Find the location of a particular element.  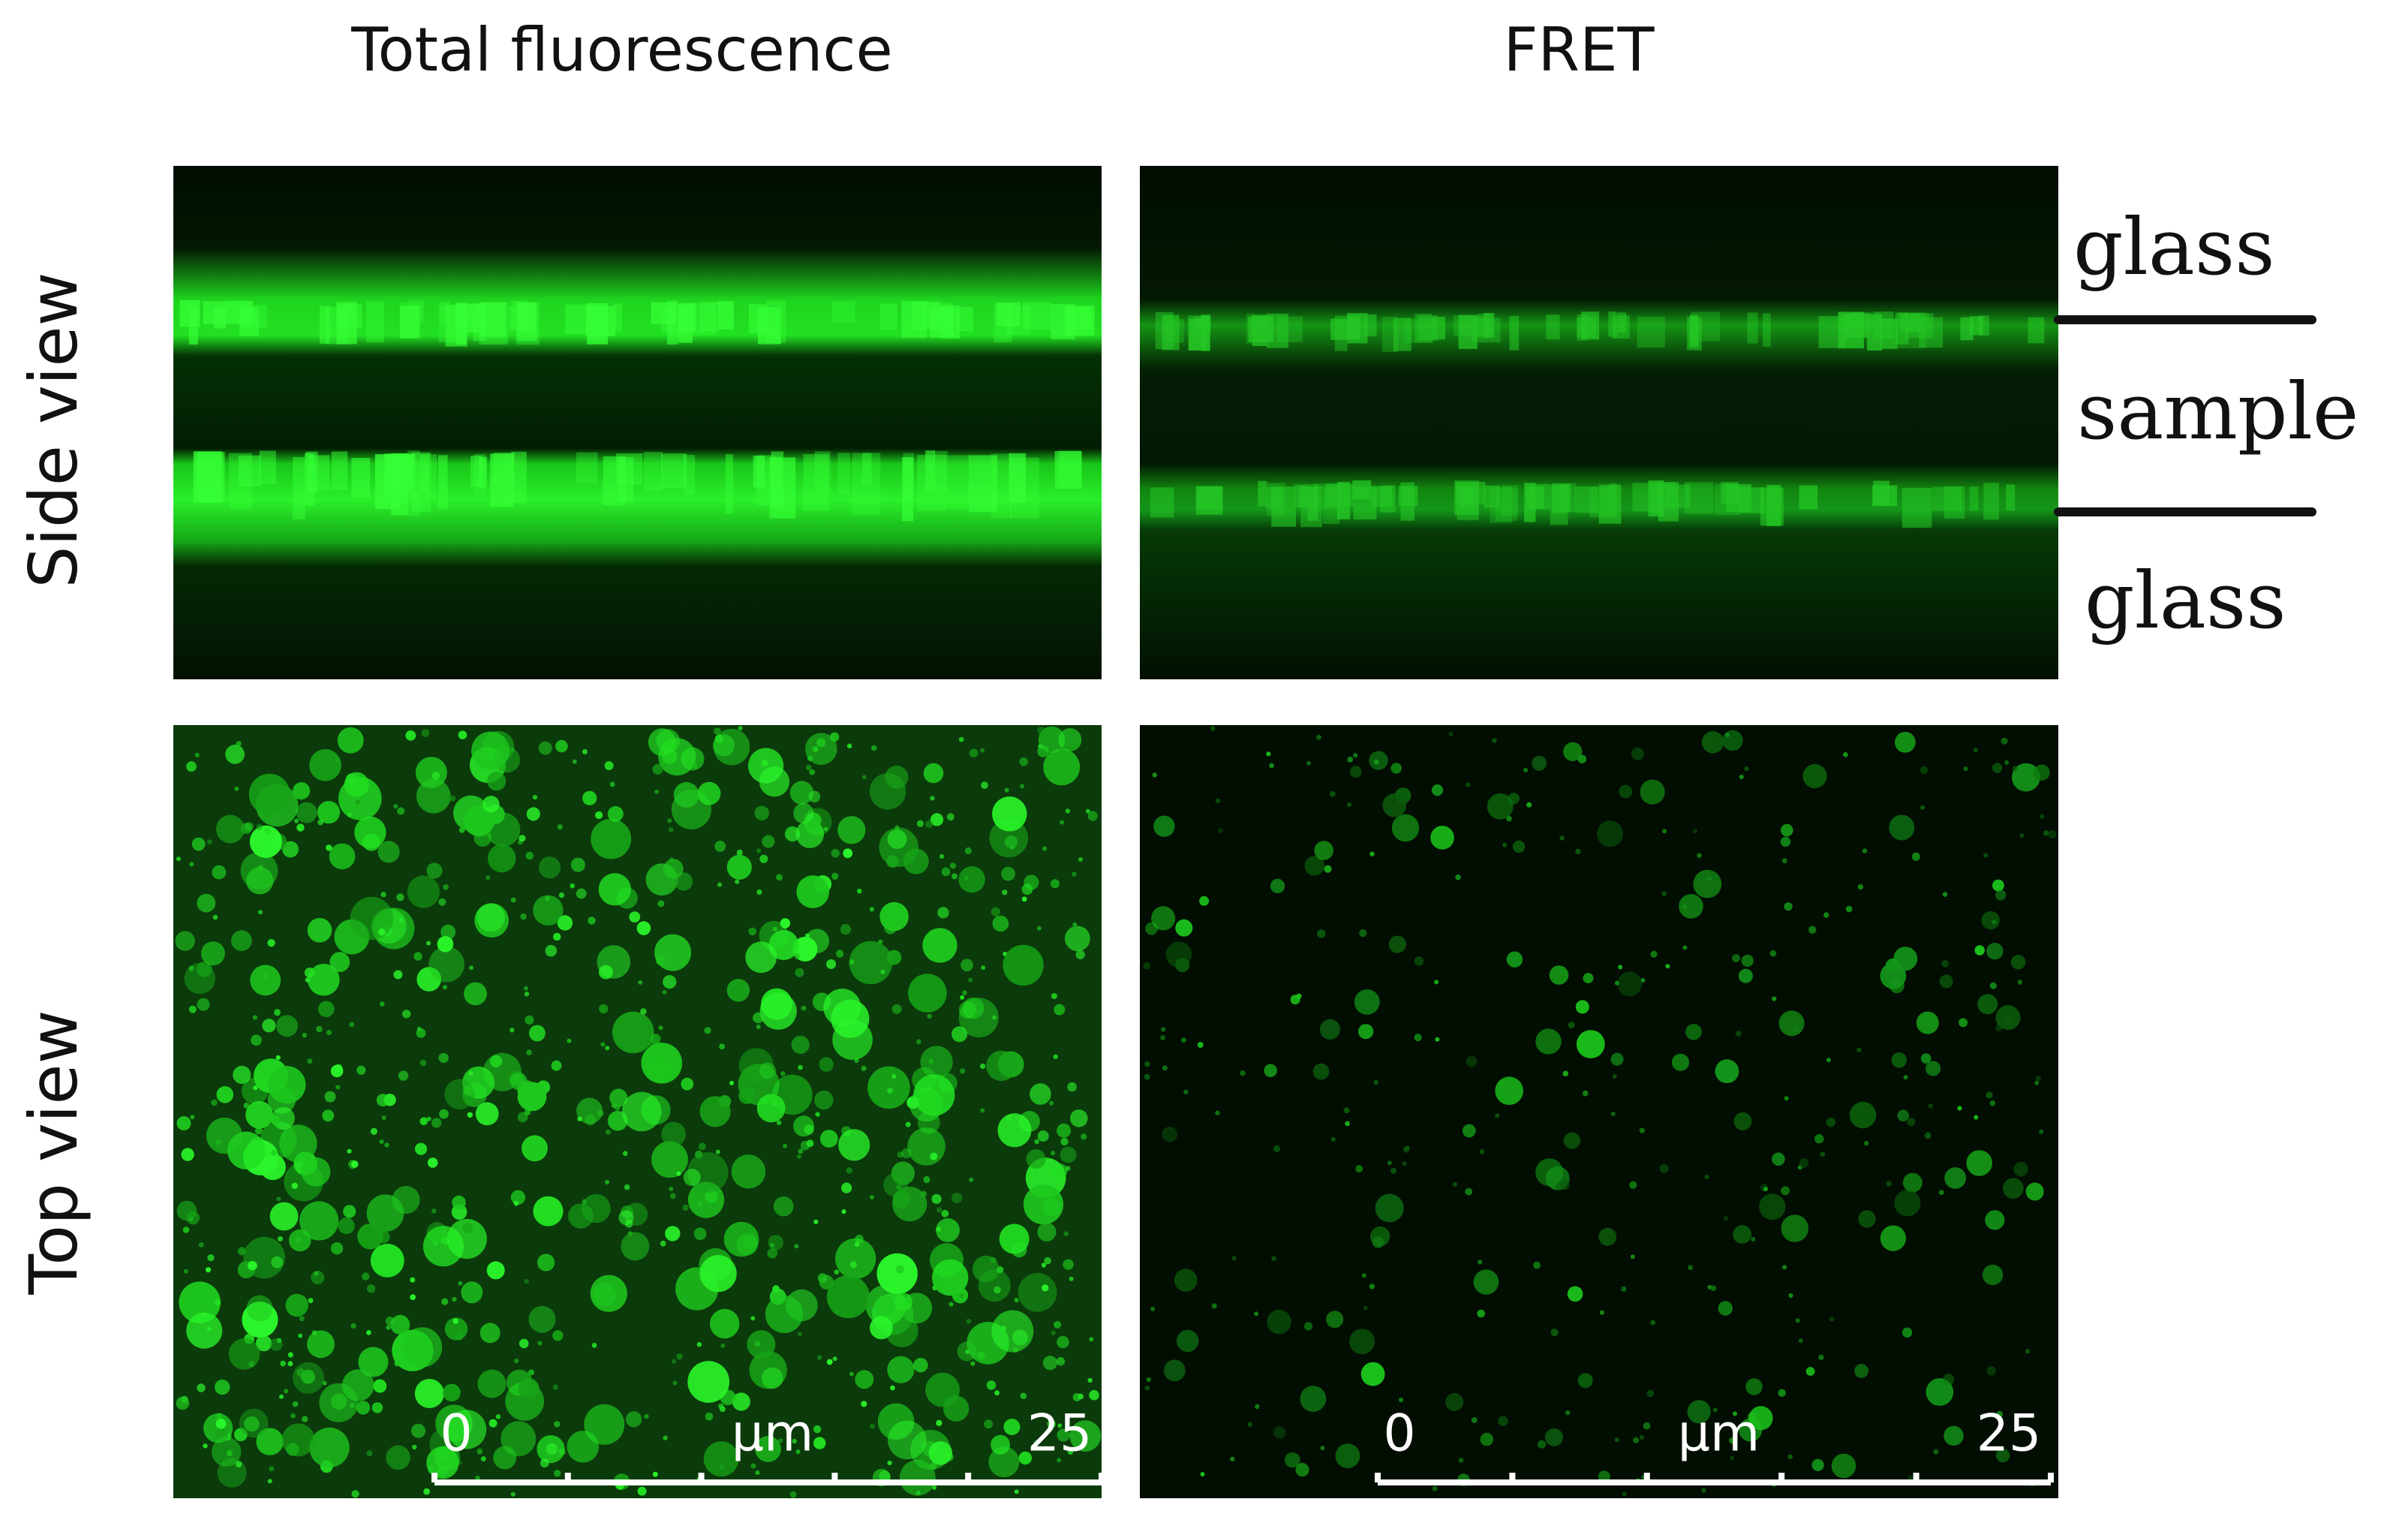

annotation: sample is located at coordinates (2217, 411).